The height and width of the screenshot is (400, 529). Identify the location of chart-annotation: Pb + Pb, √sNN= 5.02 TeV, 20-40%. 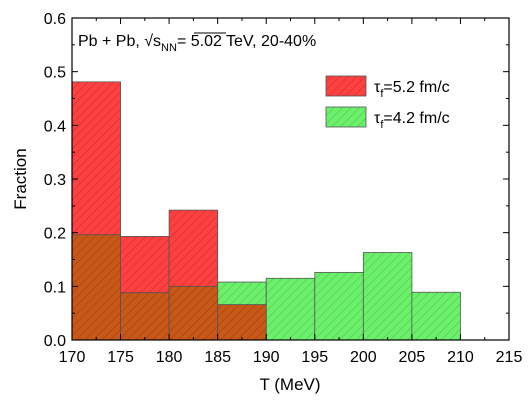
(197, 43).